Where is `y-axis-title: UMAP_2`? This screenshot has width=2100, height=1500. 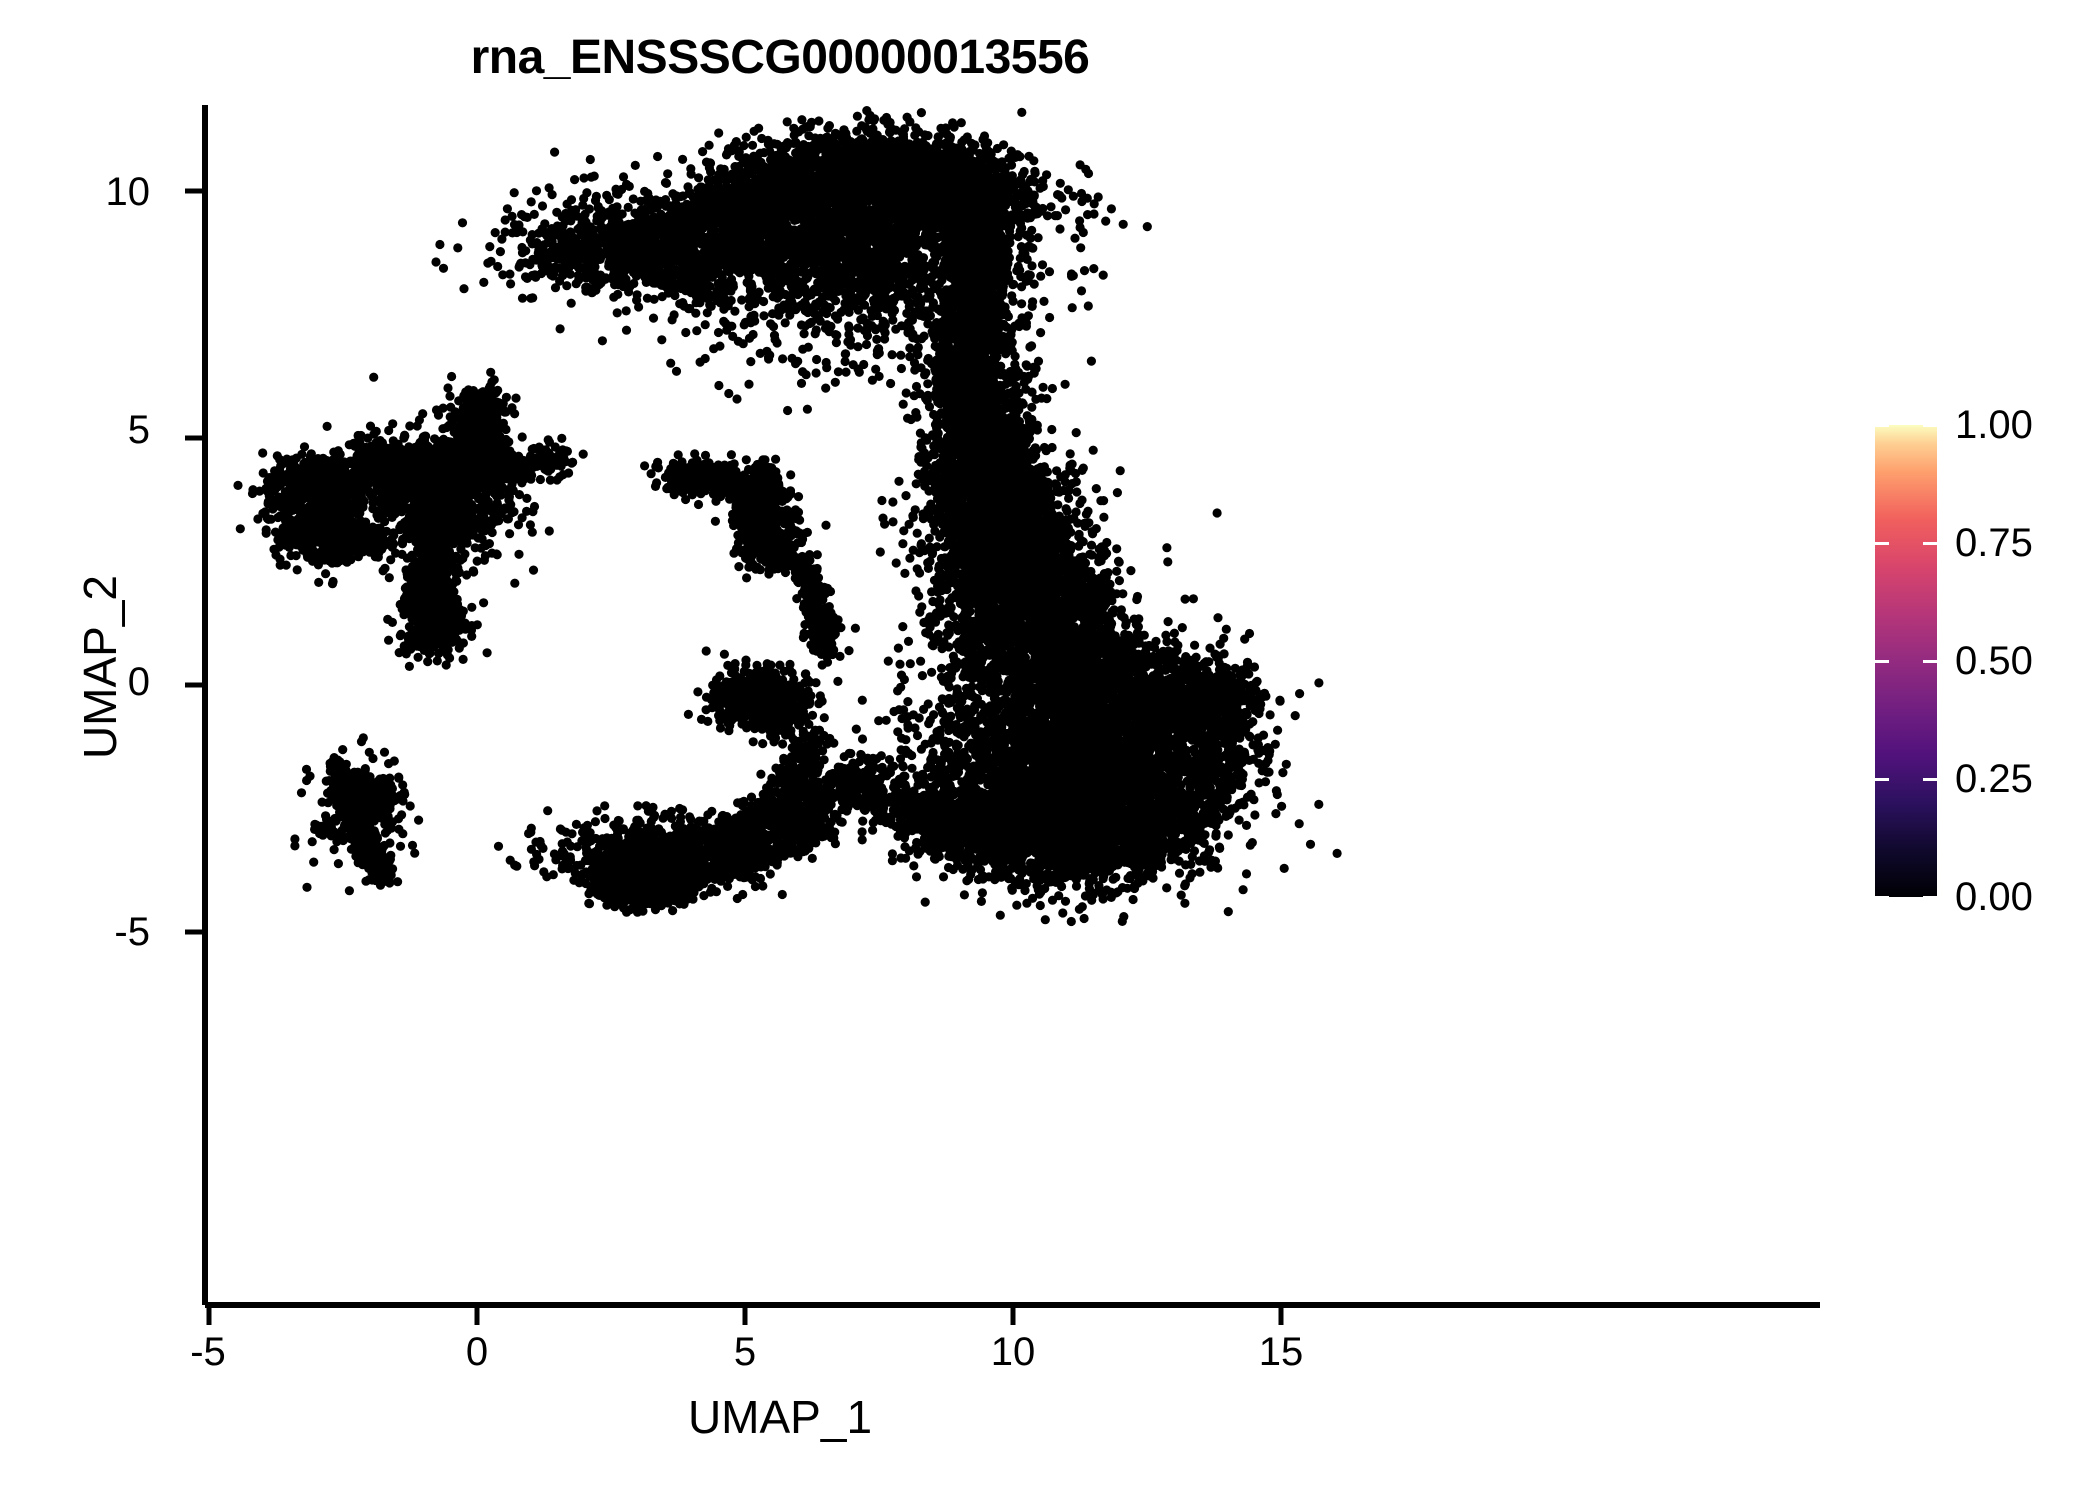 y-axis-title: UMAP_2 is located at coordinates (100, 667).